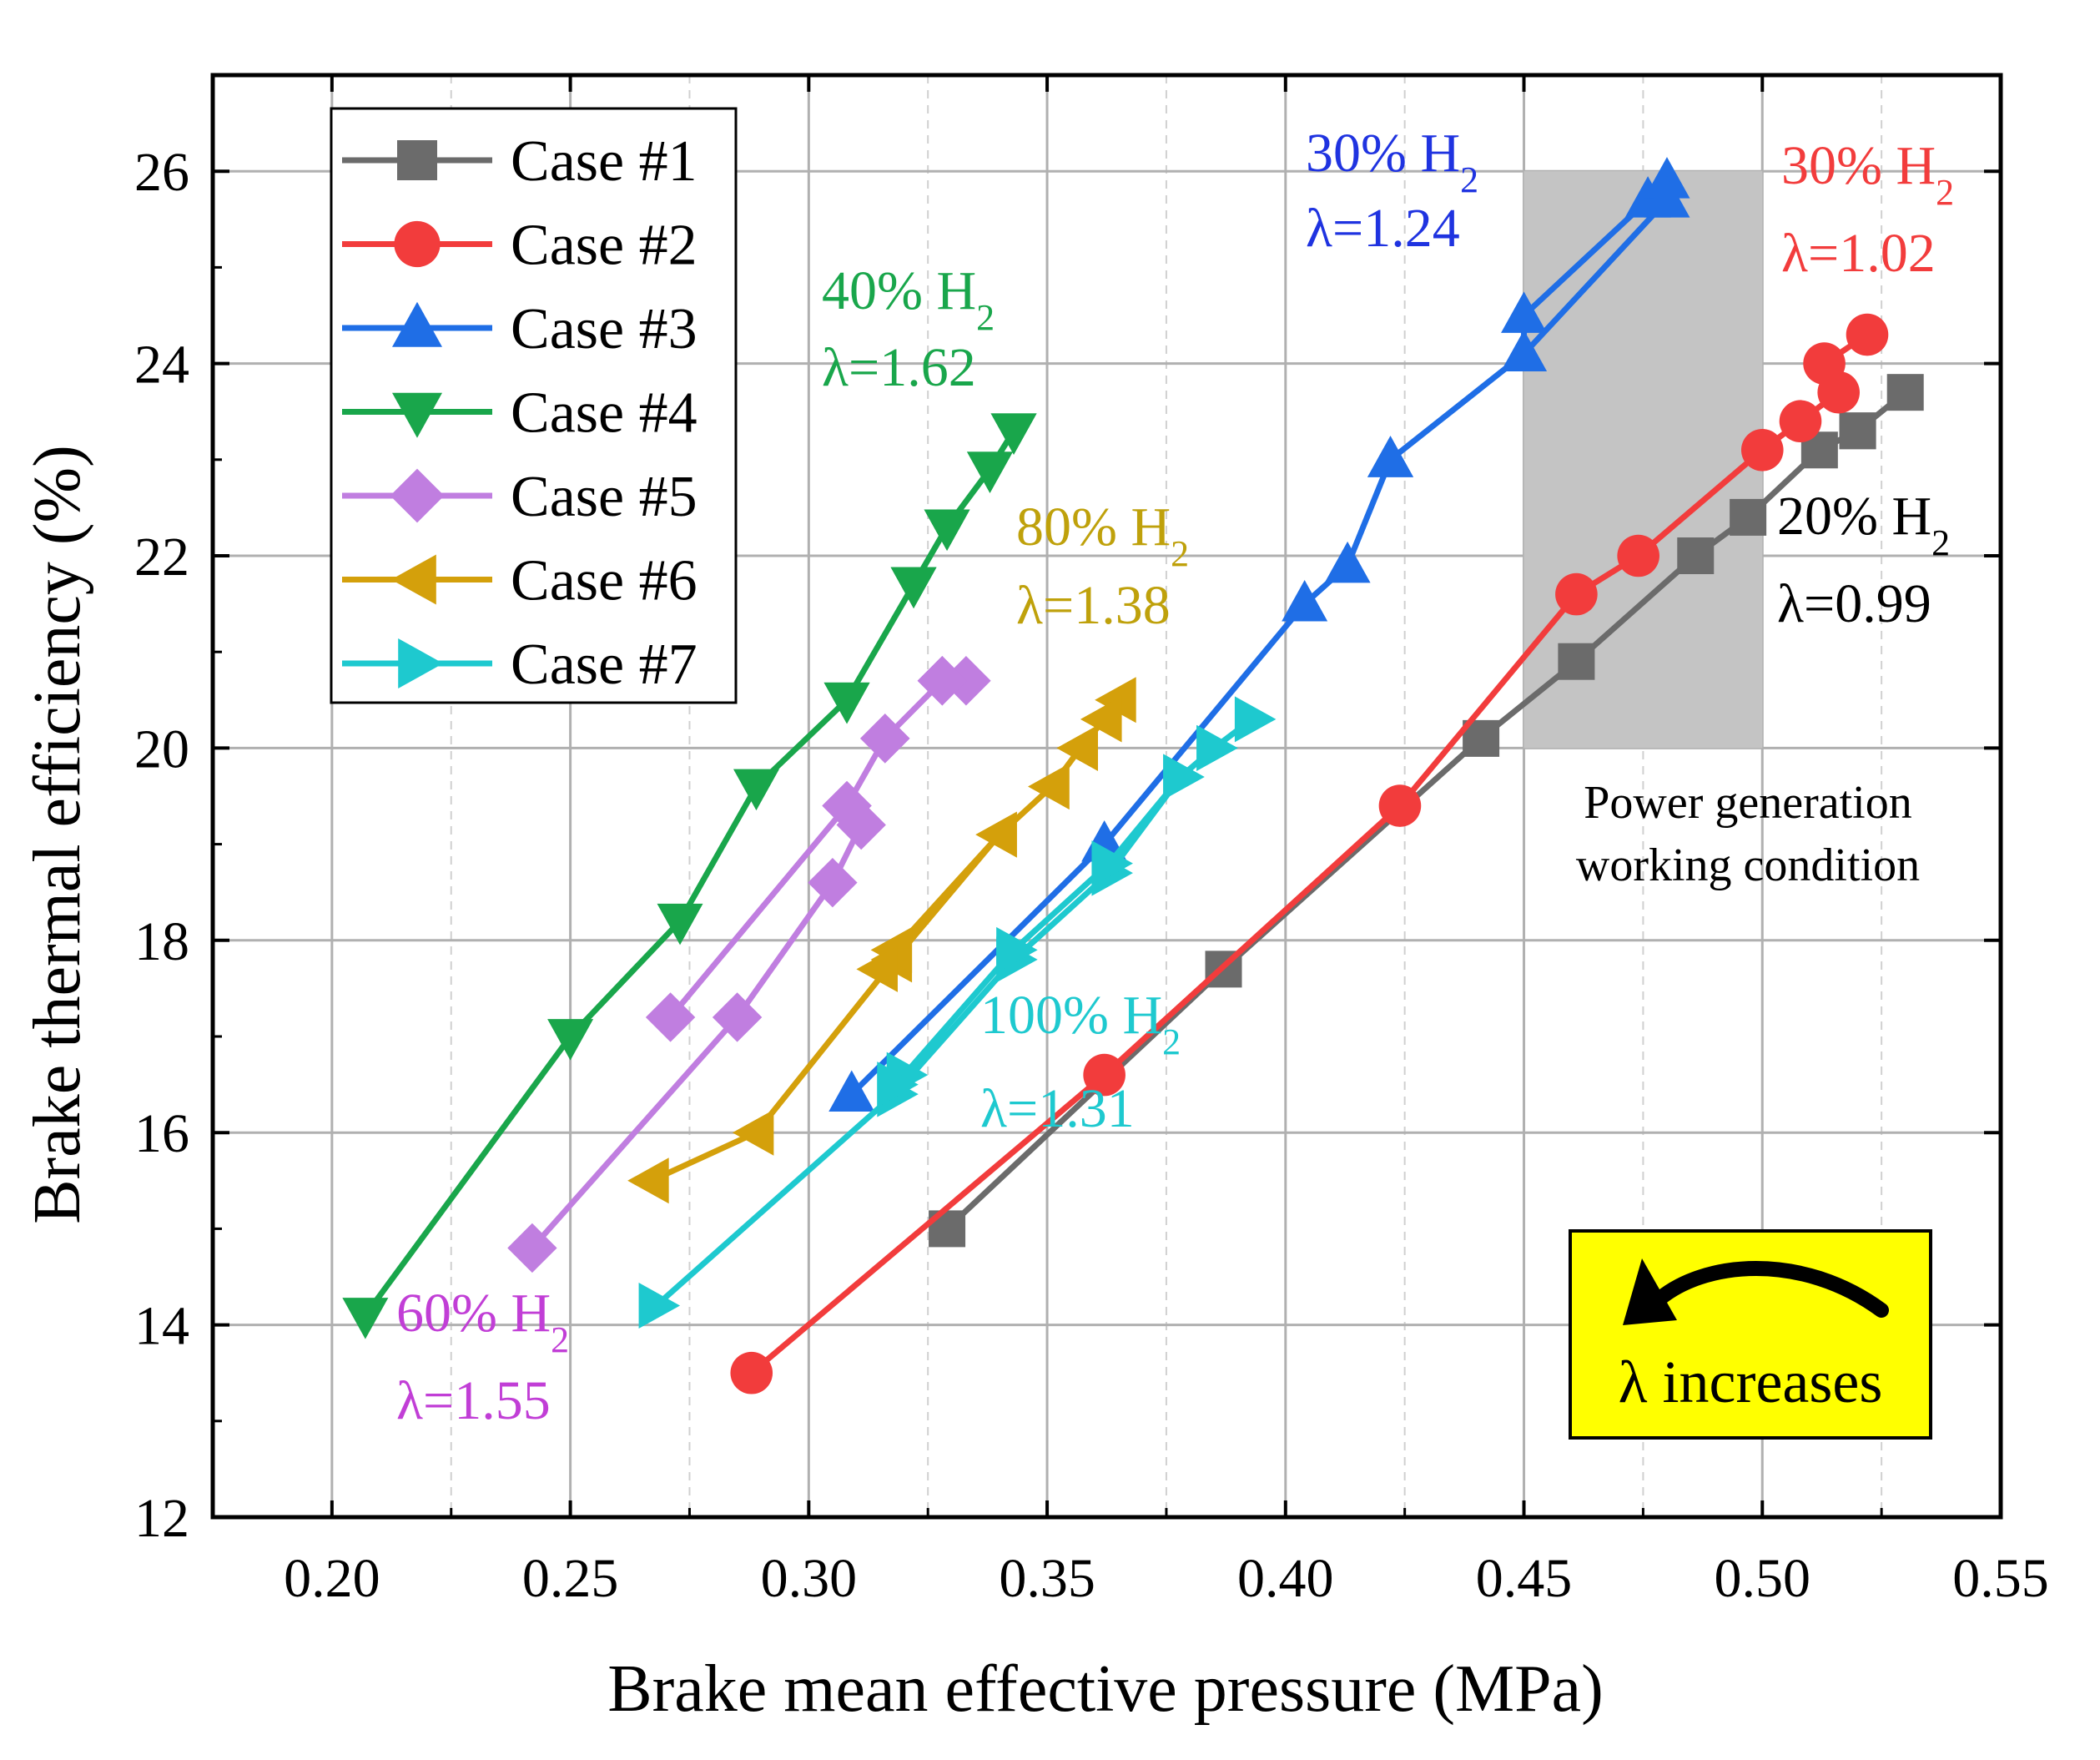 The width and height of the screenshot is (2100, 1760). What do you see at coordinates (1093, 605) in the screenshot?
I see `annotation-lambda: λ=1.38` at bounding box center [1093, 605].